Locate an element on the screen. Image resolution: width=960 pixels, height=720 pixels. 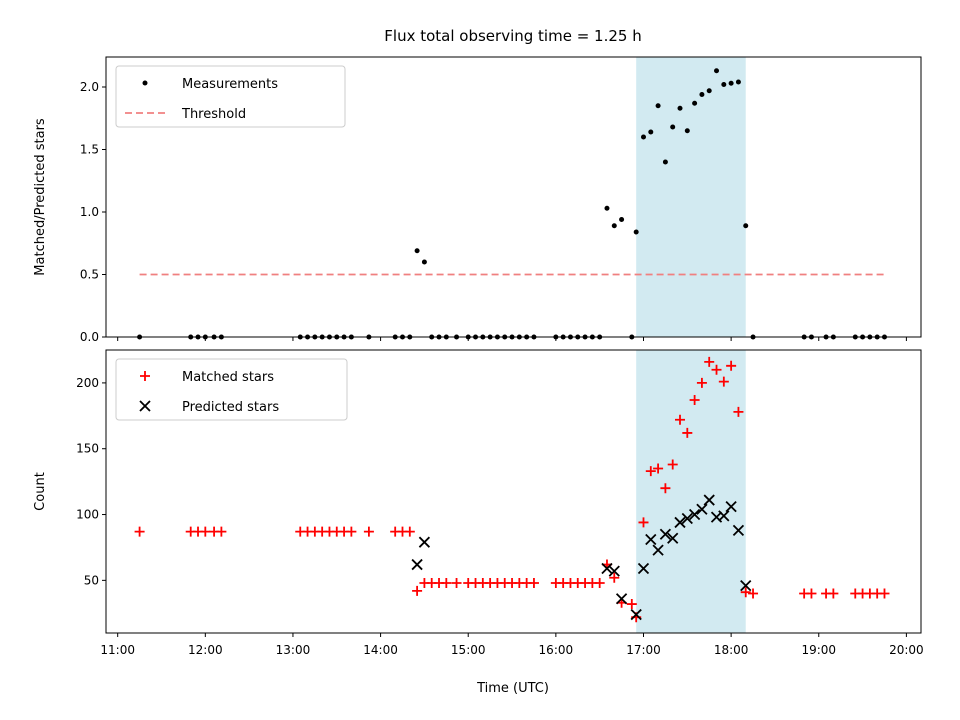
legend-label: Predicted stars is located at coordinates (230, 407).